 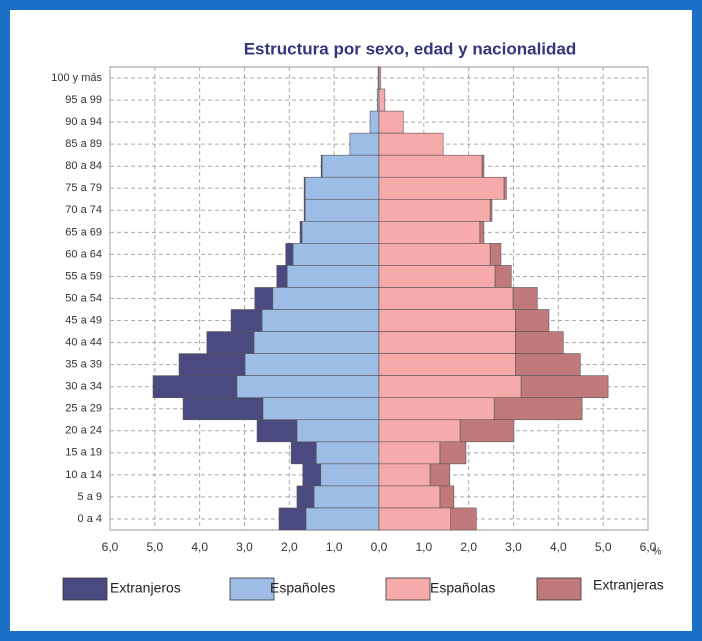 What do you see at coordinates (90, 519) in the screenshot?
I see `y-tick-label: 0 a 4` at bounding box center [90, 519].